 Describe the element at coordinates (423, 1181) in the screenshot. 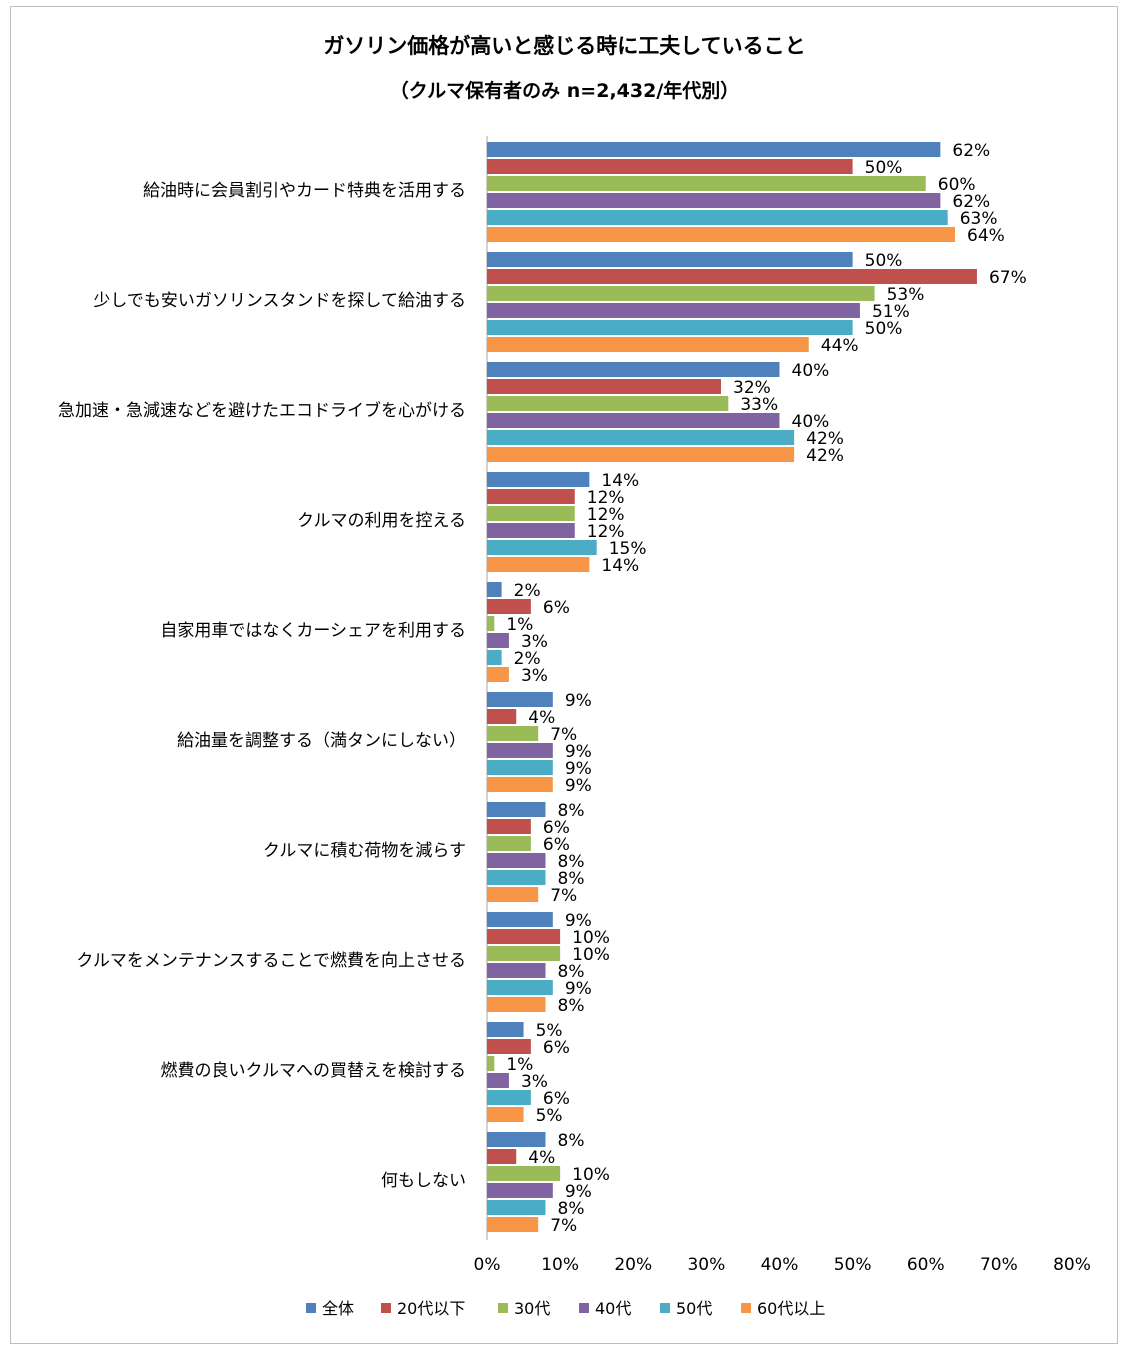

I see `category-label: 何もしない` at that location.